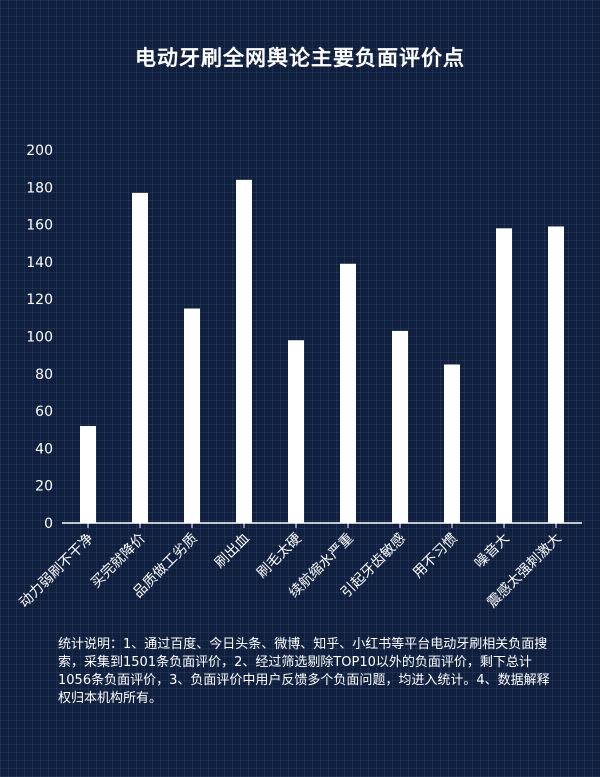 This screenshot has height=777, width=600. I want to click on y-tick-label: 100, so click(39, 338).